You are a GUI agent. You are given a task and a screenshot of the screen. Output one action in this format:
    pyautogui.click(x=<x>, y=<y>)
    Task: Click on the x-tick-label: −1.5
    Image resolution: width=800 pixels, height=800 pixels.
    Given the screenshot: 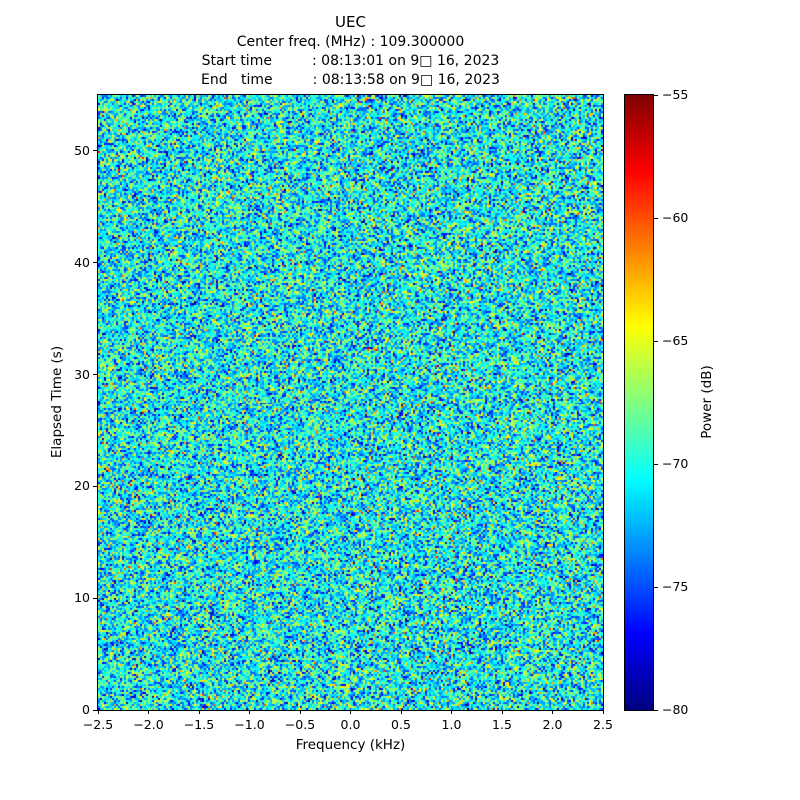 What is the action you would take?
    pyautogui.click(x=199, y=724)
    